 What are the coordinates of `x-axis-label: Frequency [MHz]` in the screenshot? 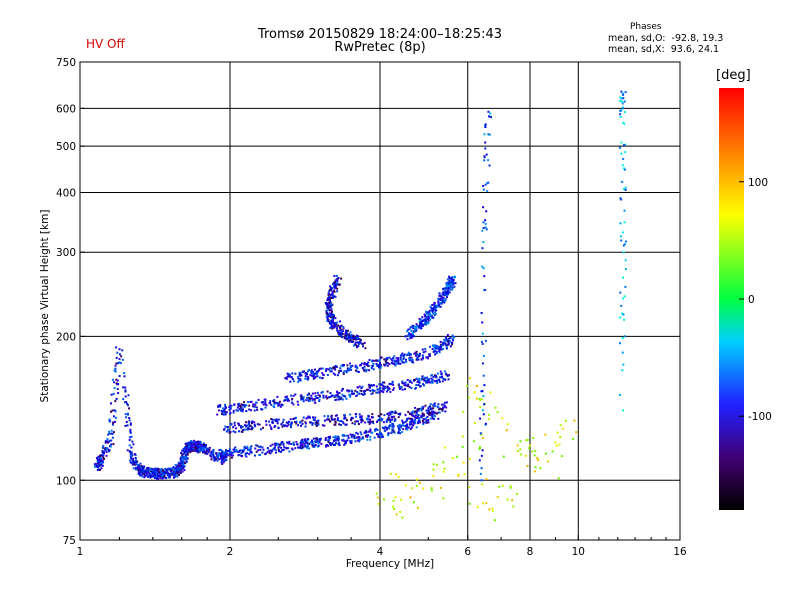 It's located at (390, 564).